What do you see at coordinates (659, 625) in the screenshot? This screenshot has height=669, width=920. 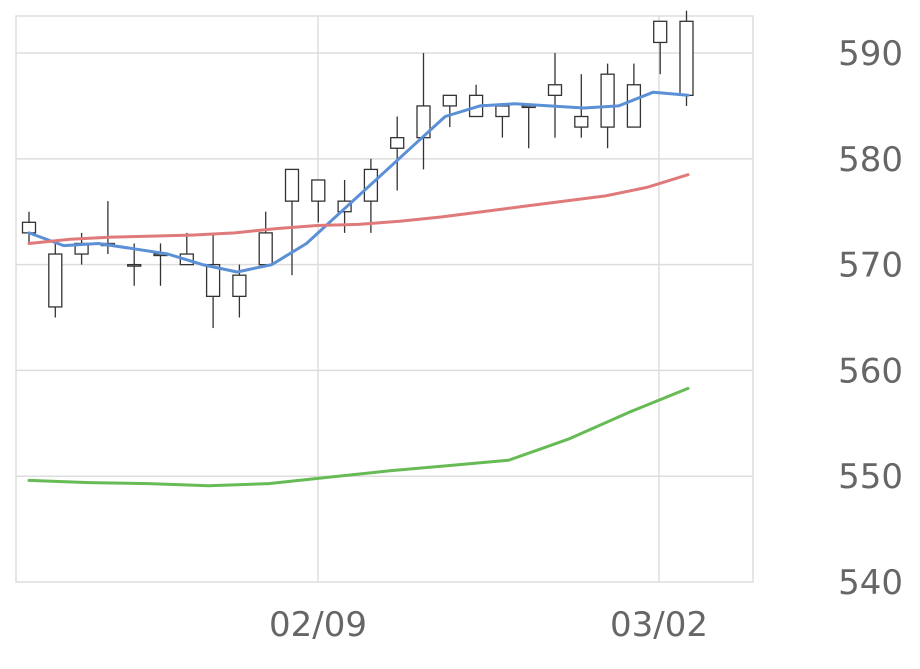 I see `x-tick-label: 03/02` at bounding box center [659, 625].